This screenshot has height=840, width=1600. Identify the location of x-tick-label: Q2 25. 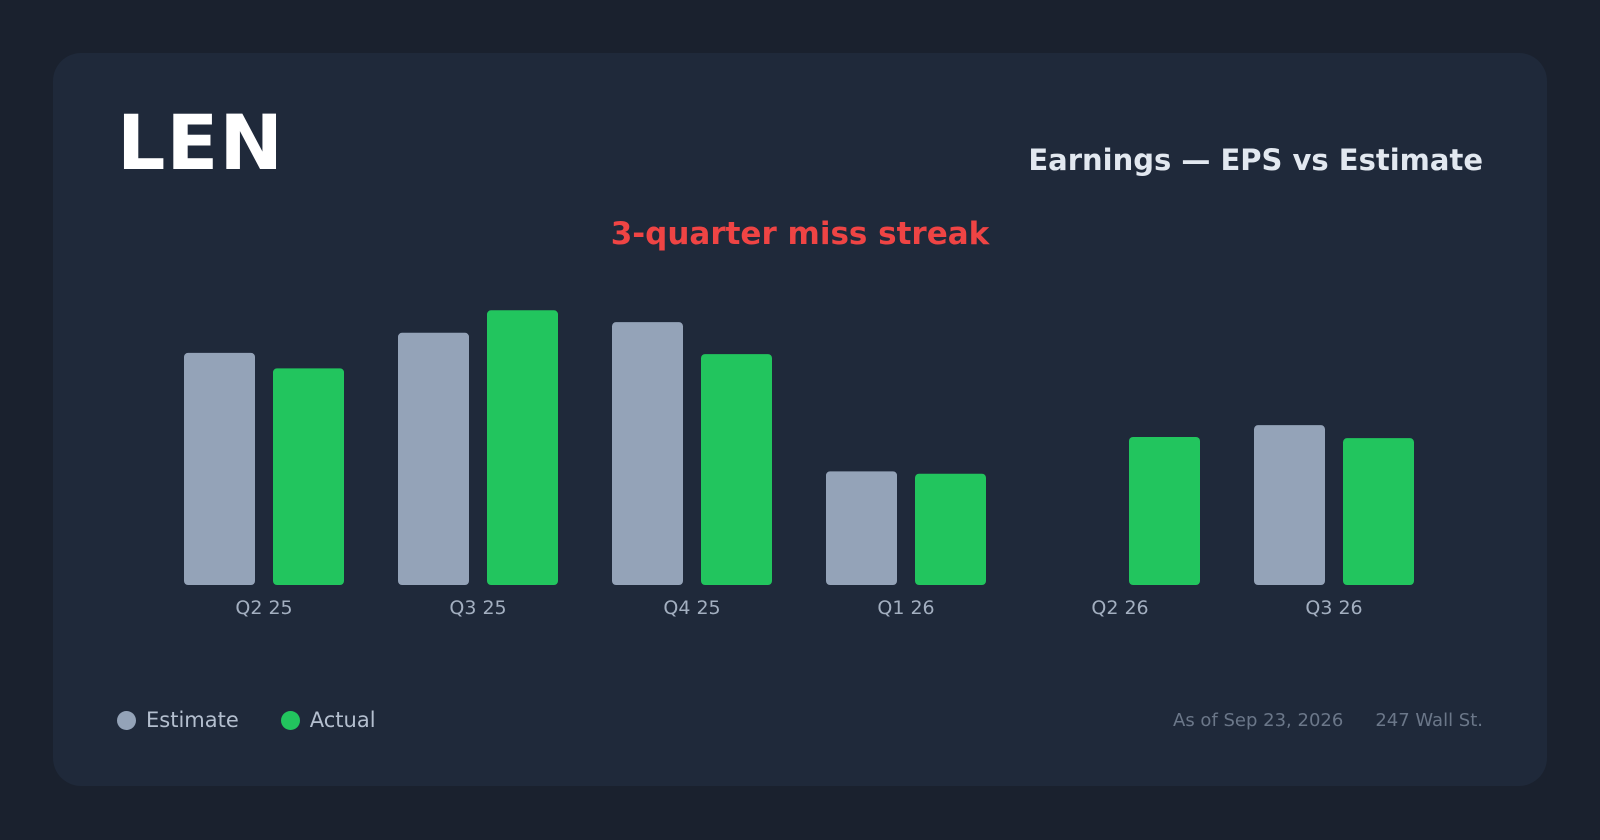
(263, 608).